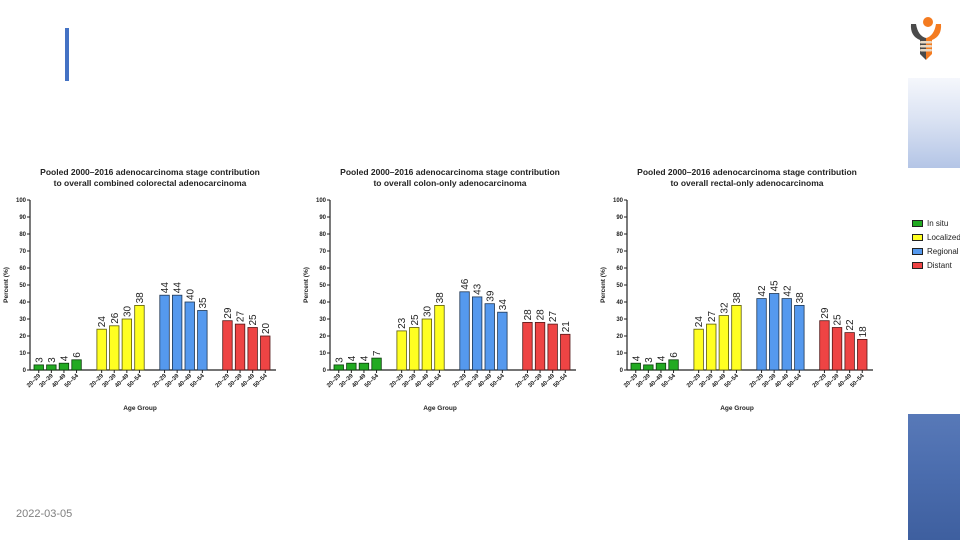  I want to click on legend-item-in-situ: In situ, so click(936, 223).